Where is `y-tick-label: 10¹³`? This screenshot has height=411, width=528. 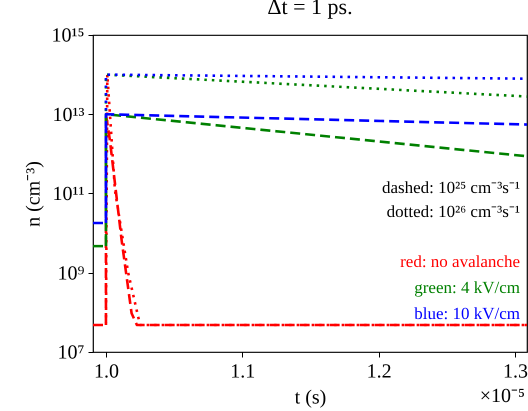
y-tick-label: 10¹³ is located at coordinates (68, 115).